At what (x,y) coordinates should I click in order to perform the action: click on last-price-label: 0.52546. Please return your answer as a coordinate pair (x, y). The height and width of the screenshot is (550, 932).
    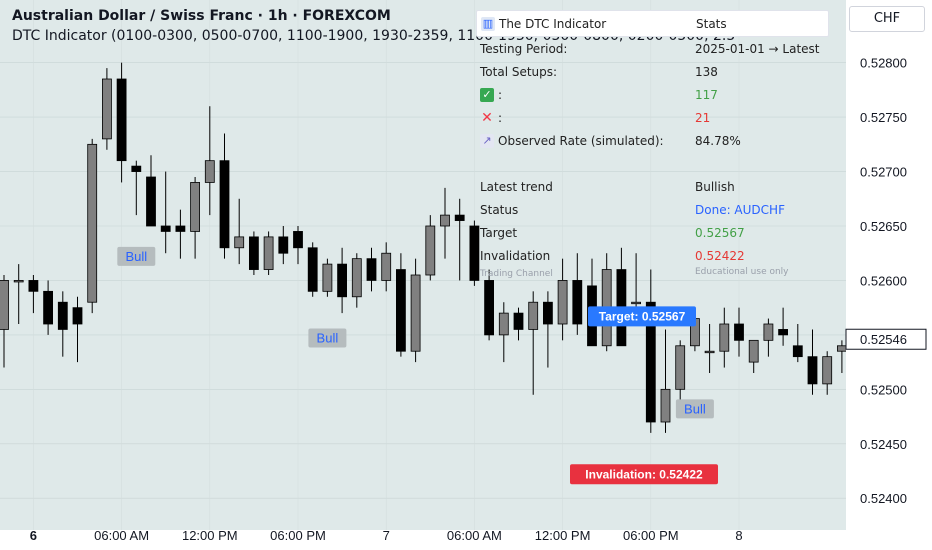
    Looking at the image, I should click on (883, 339).